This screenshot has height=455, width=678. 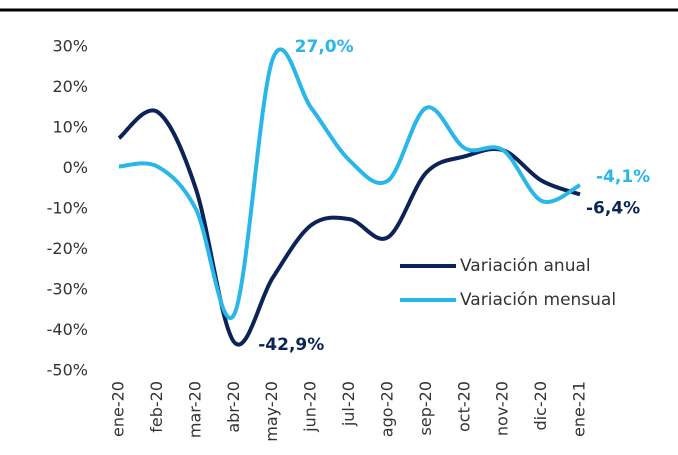 What do you see at coordinates (525, 266) in the screenshot?
I see `legend-label: Variación anual` at bounding box center [525, 266].